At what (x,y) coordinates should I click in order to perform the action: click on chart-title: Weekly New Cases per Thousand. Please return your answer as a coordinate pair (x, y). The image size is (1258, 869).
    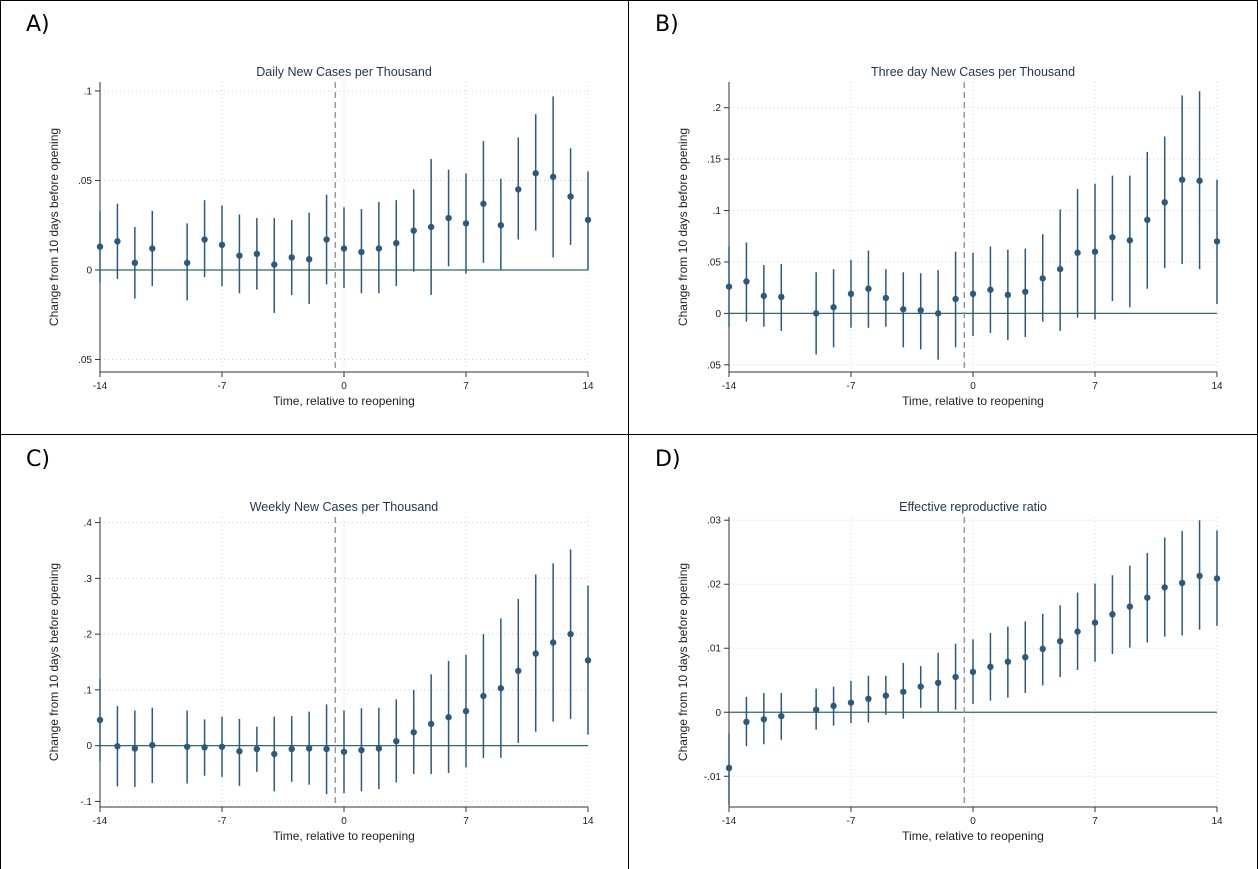
    Looking at the image, I should click on (344, 507).